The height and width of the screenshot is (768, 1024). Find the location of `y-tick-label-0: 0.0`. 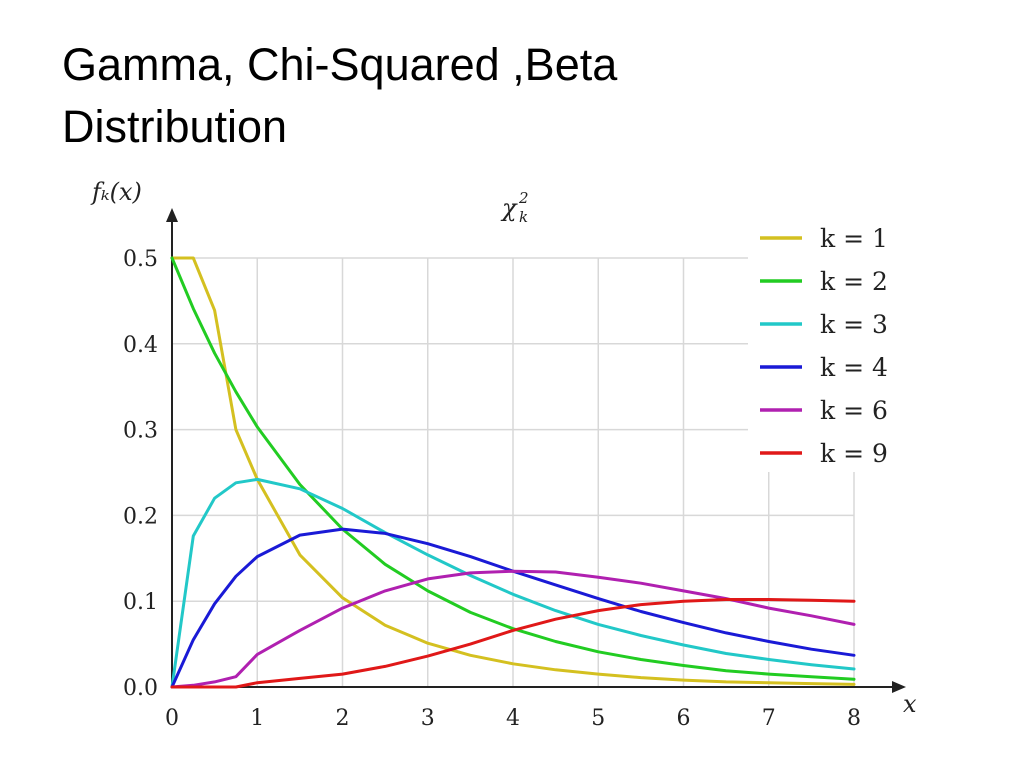

y-tick-label-0: 0.0 is located at coordinates (140, 688).